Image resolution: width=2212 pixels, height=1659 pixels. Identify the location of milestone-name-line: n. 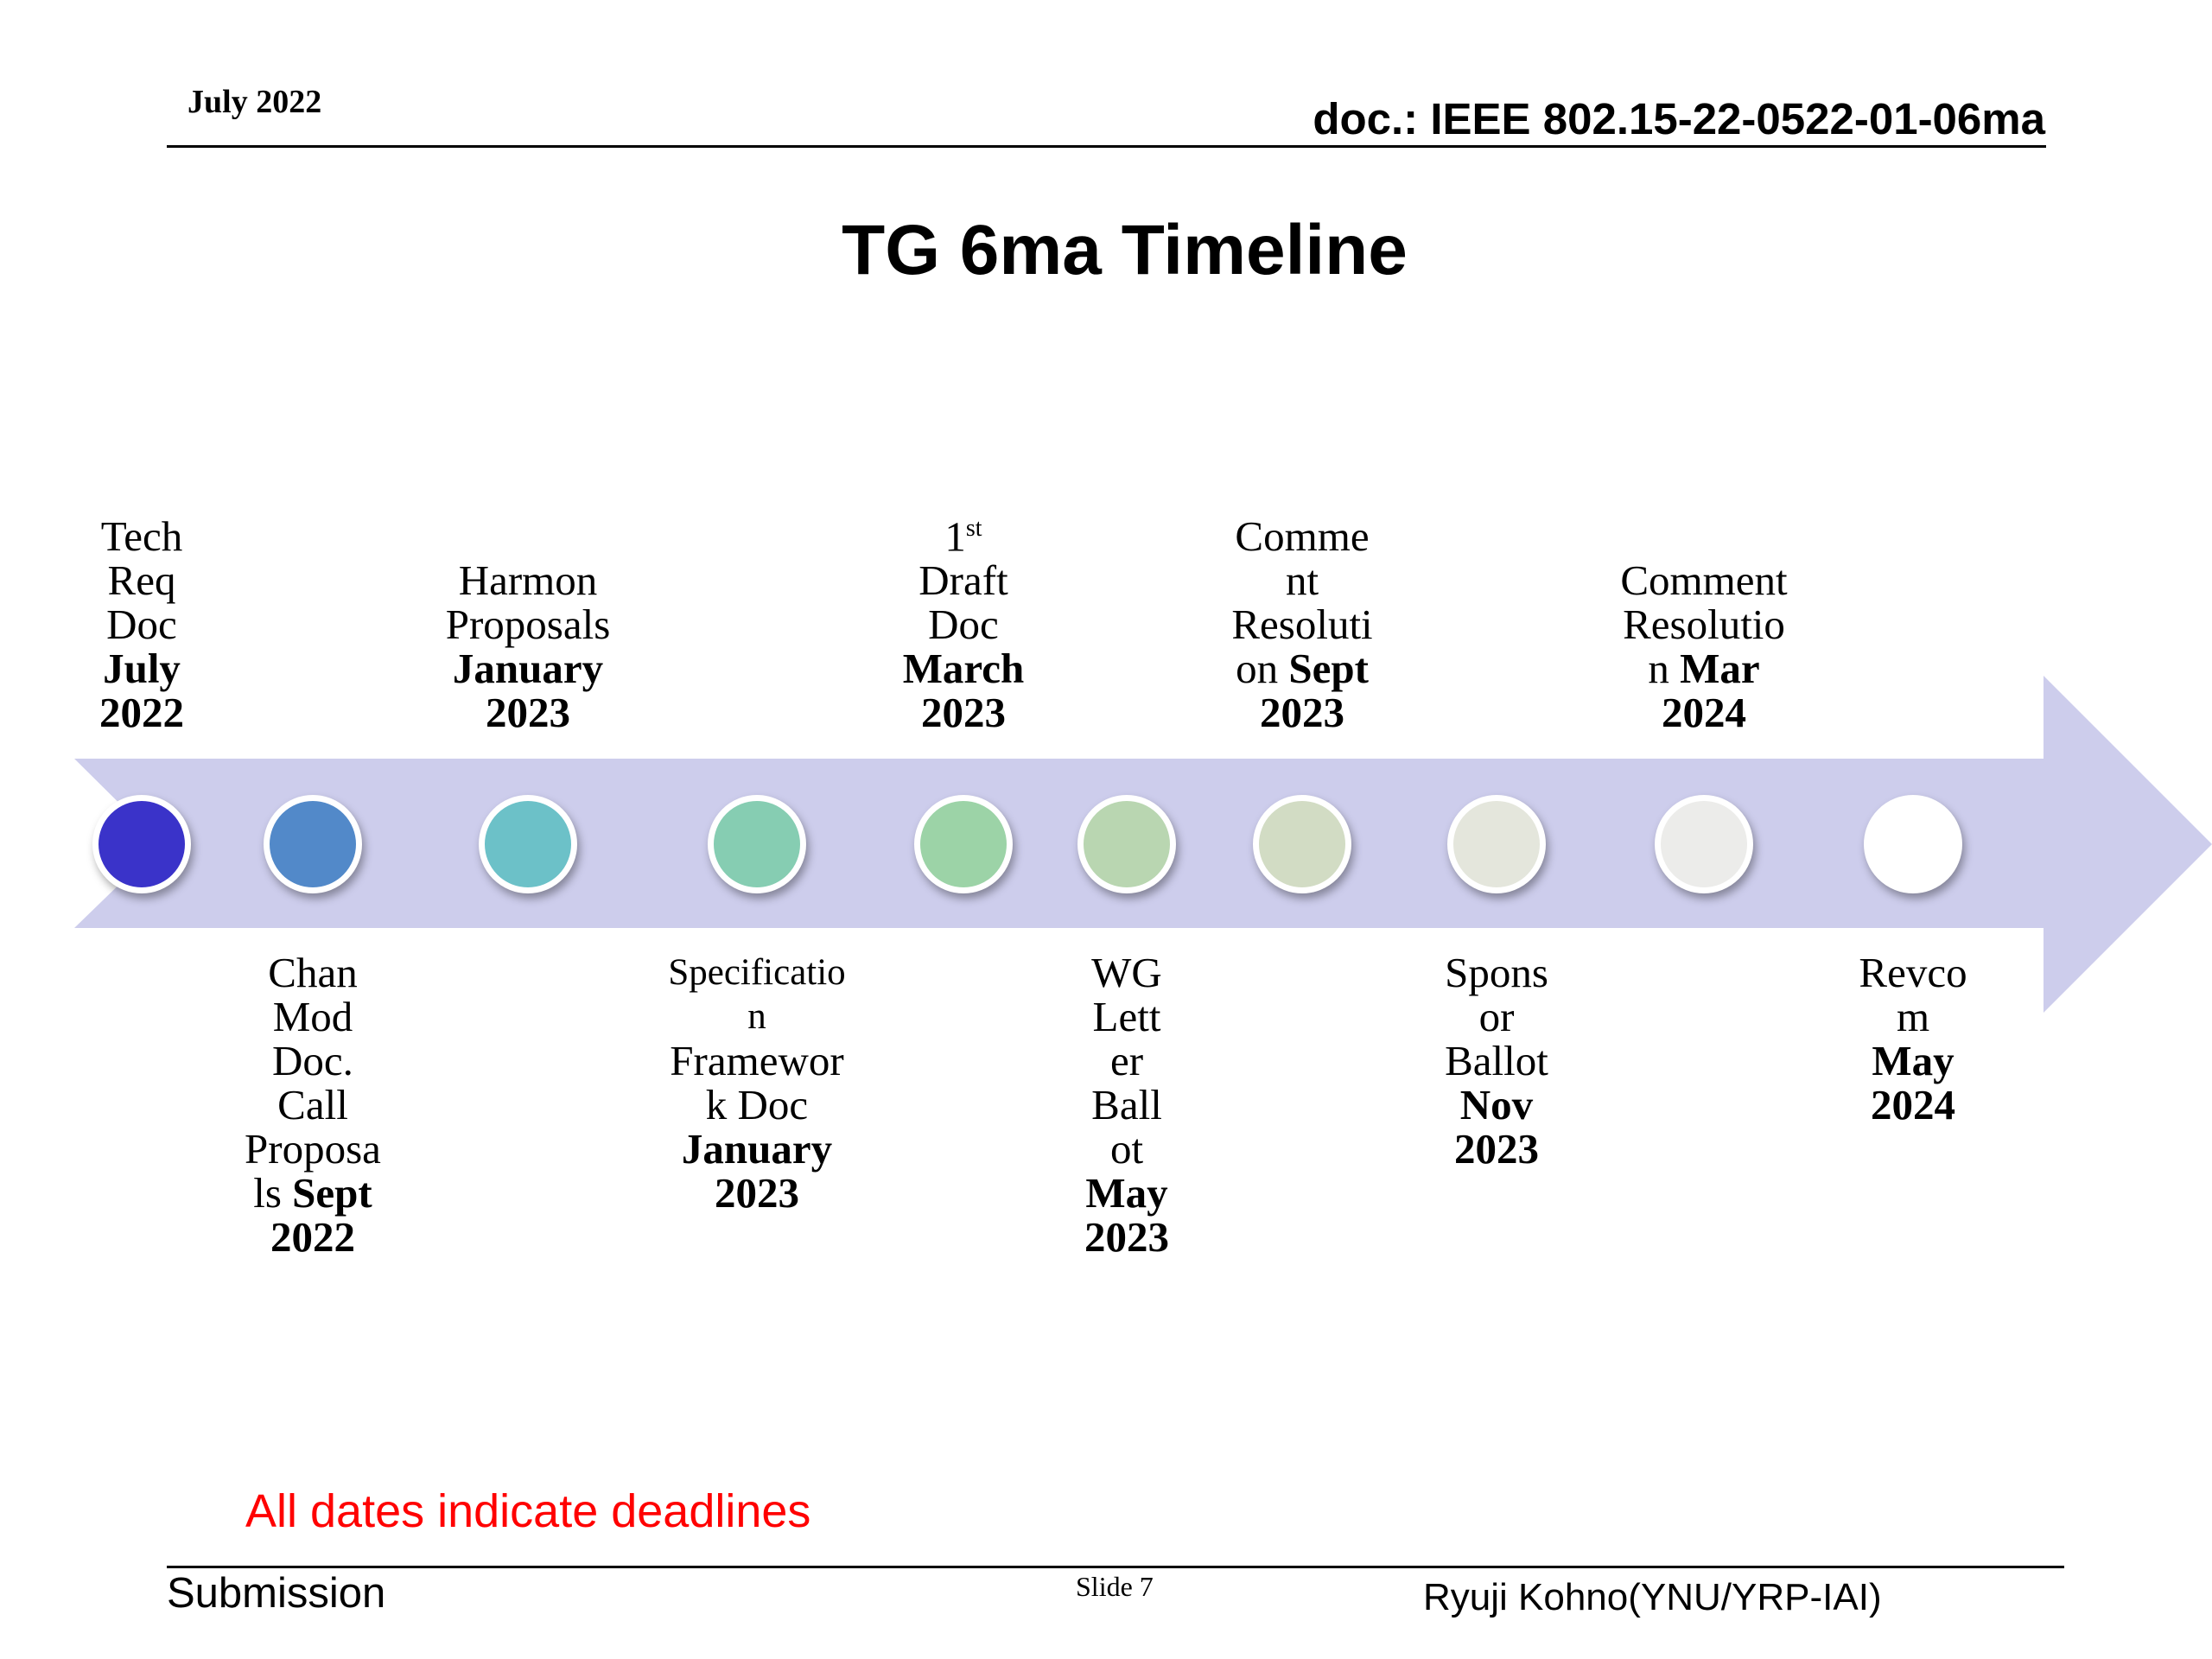
(756, 1017).